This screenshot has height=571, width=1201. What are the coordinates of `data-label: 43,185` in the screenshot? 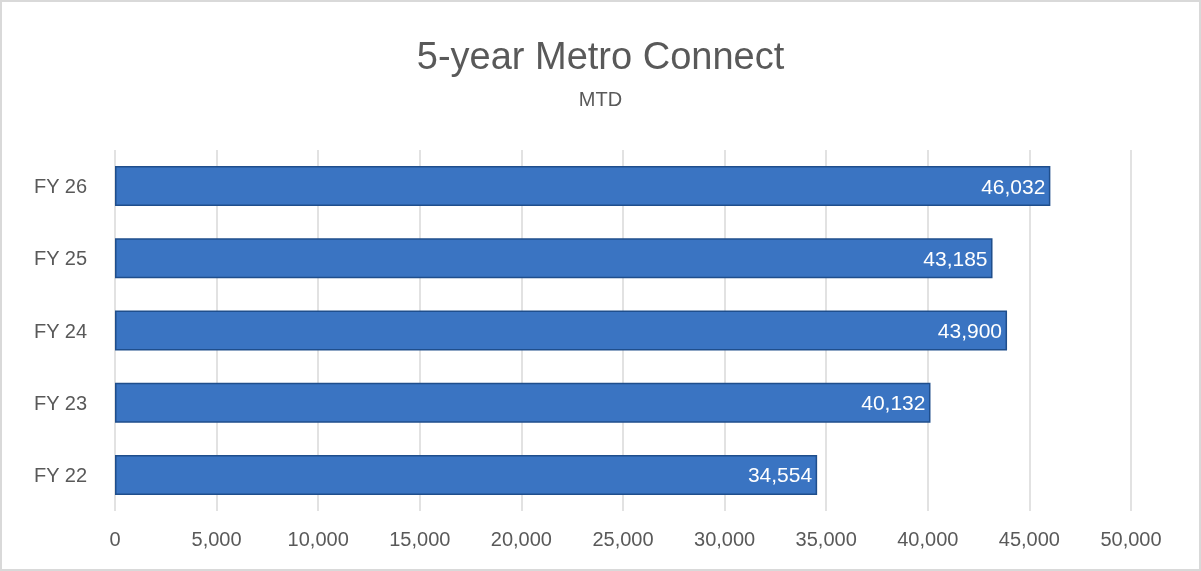 It's located at (955, 258).